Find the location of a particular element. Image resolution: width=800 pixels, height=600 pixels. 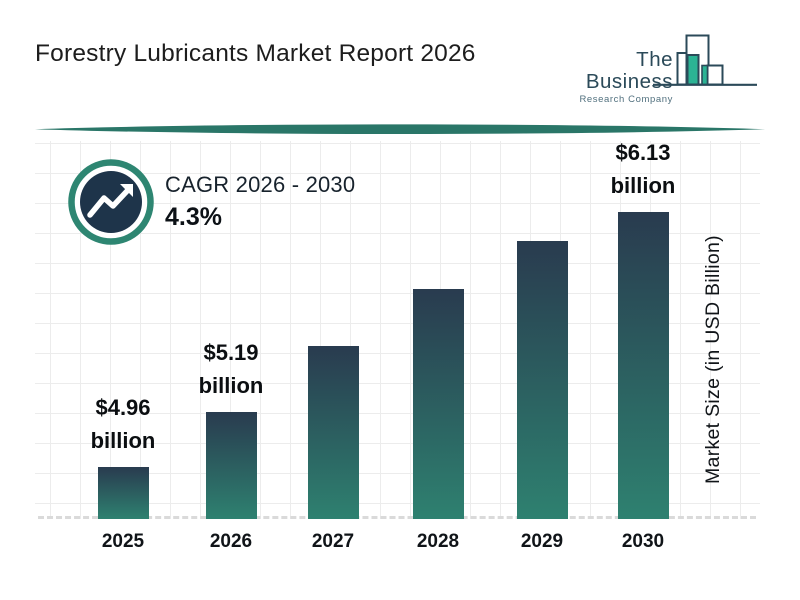

value-label-2026: $5.19 billion is located at coordinates (231, 369).